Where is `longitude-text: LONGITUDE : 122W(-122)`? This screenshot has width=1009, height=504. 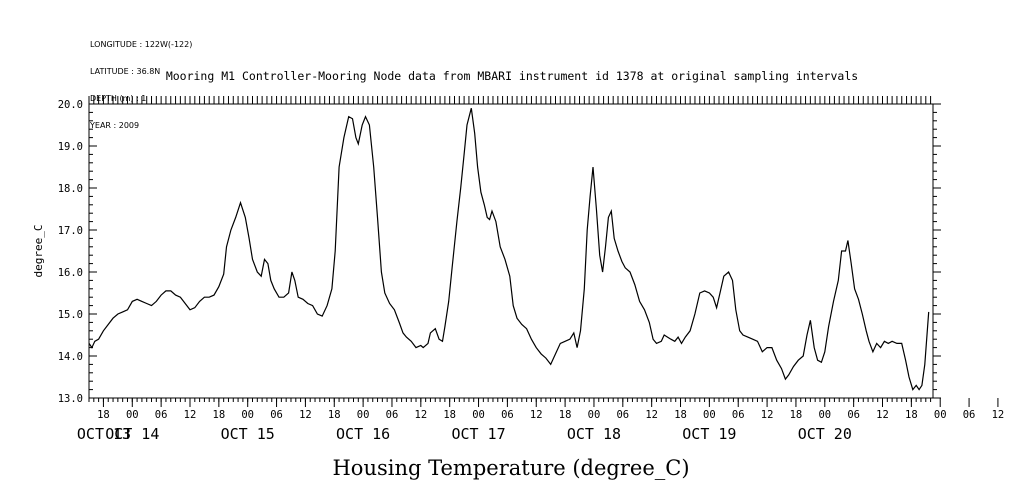
longitude-text: LONGITUDE : 122W(-122) is located at coordinates (141, 44).